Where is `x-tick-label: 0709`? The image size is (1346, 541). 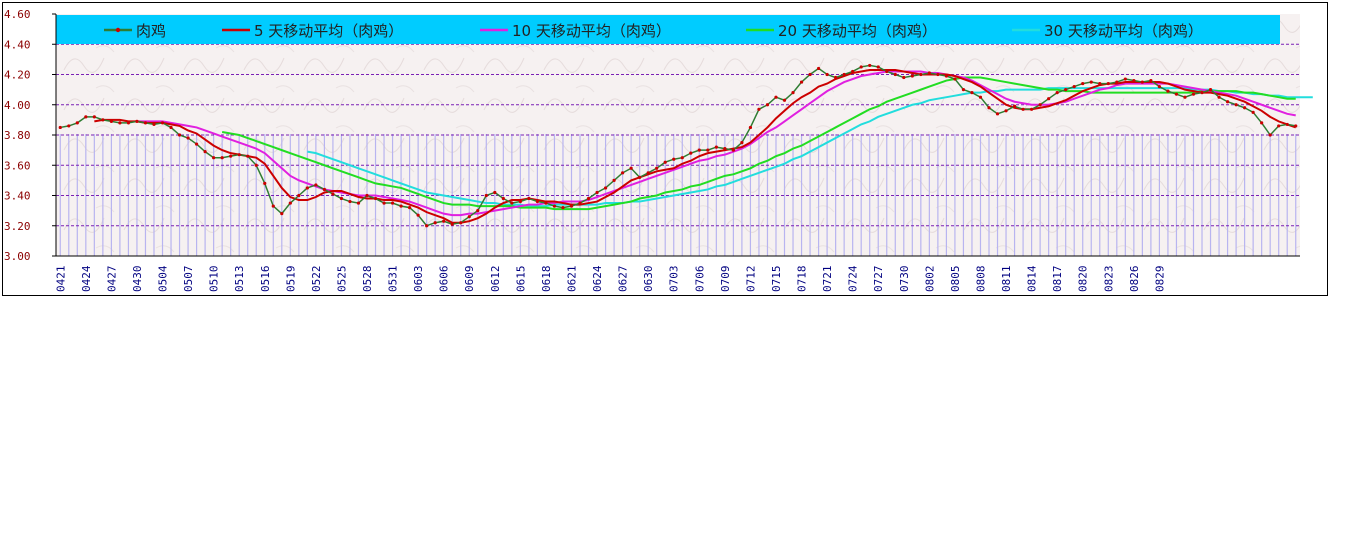 x-tick-label: 0709 is located at coordinates (725, 279).